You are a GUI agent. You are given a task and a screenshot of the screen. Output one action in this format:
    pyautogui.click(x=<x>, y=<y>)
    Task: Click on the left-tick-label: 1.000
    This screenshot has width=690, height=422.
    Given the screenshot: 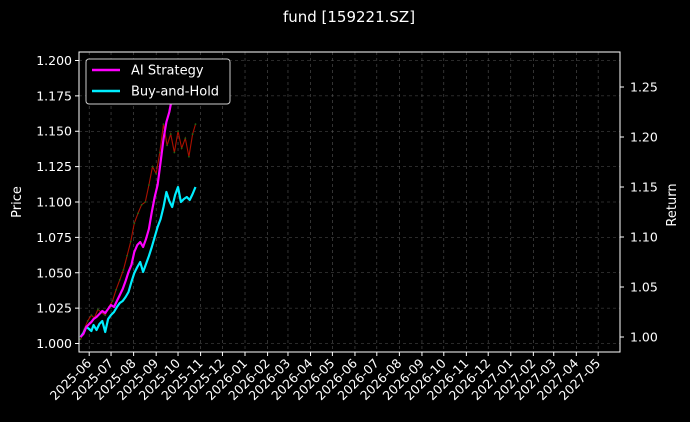 What is the action you would take?
    pyautogui.click(x=54, y=343)
    